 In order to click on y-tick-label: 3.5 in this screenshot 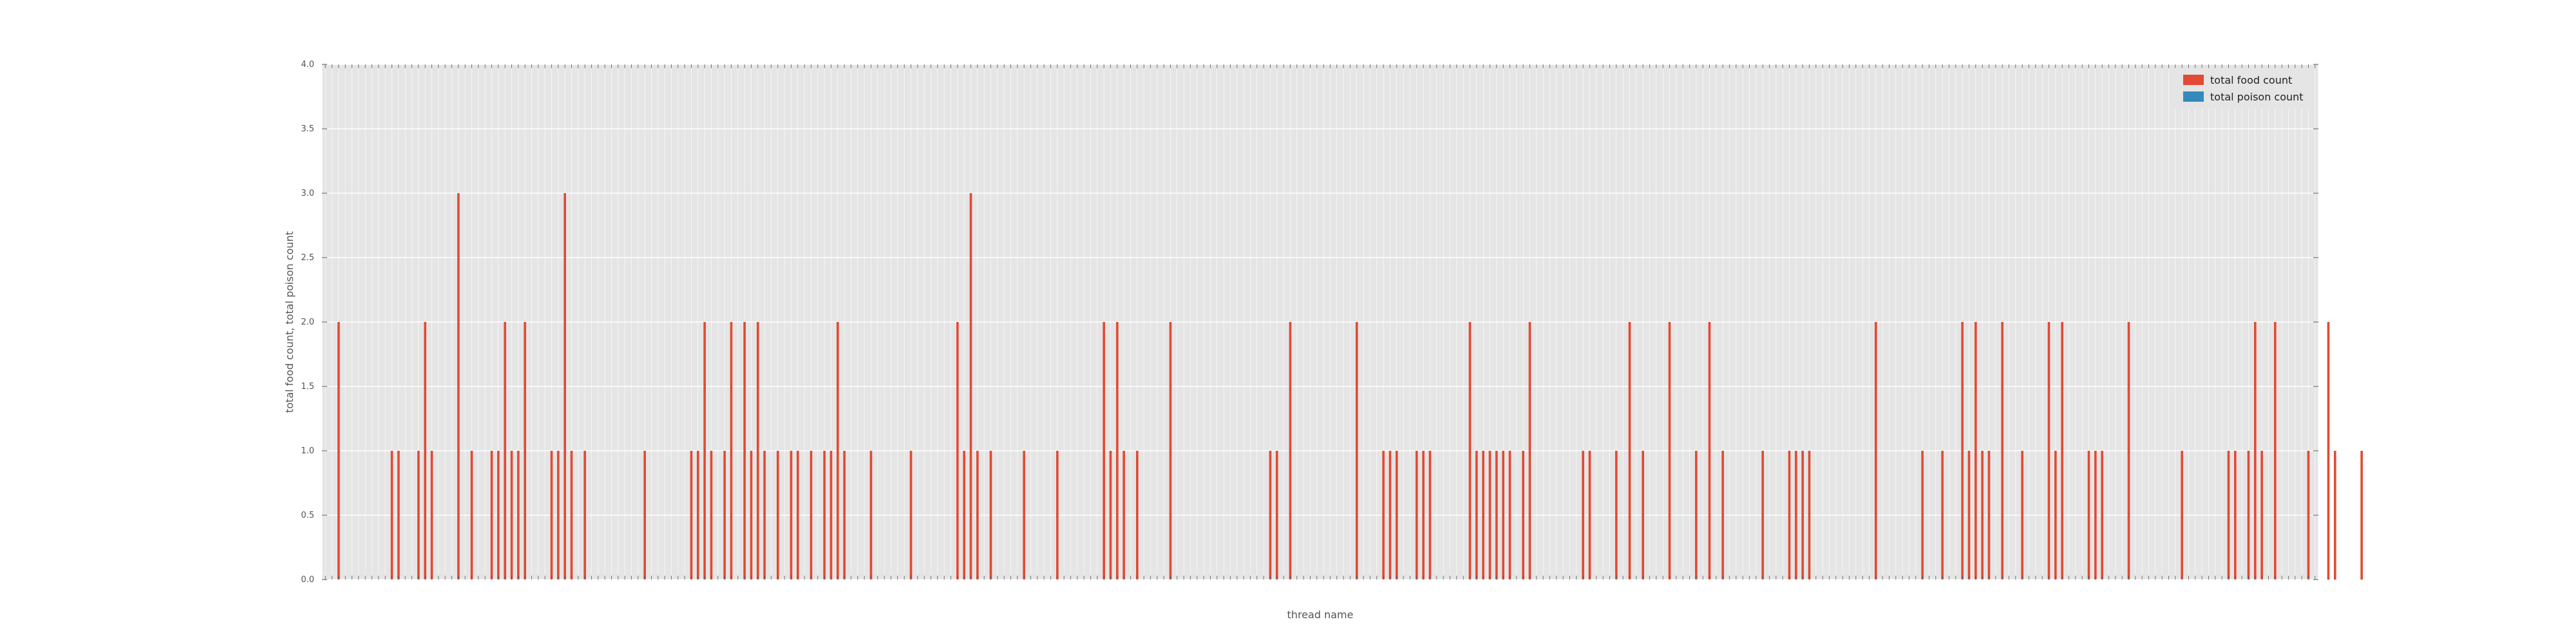, I will do `click(307, 129)`.